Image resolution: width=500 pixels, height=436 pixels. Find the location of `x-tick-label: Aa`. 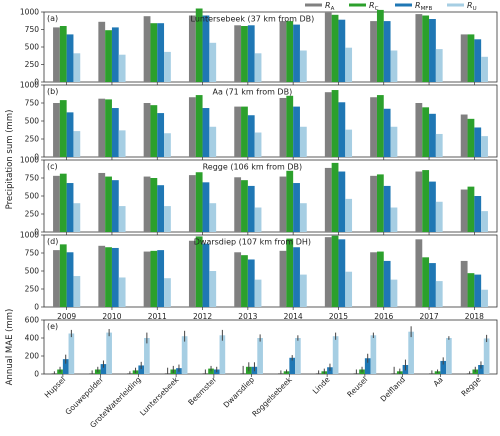

x-tick-label: Aa is located at coordinates (438, 381).